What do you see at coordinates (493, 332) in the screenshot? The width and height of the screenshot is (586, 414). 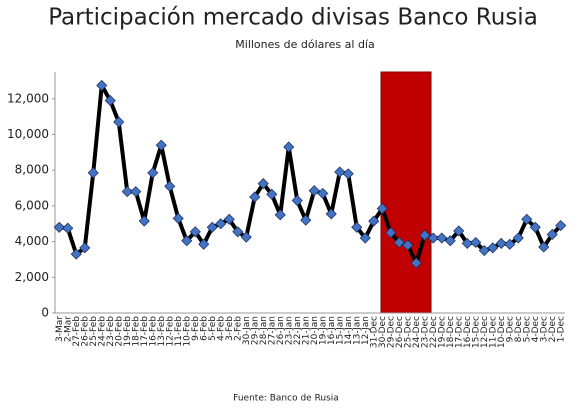 I see `x-tick-label: 11-Dec` at bounding box center [493, 332].